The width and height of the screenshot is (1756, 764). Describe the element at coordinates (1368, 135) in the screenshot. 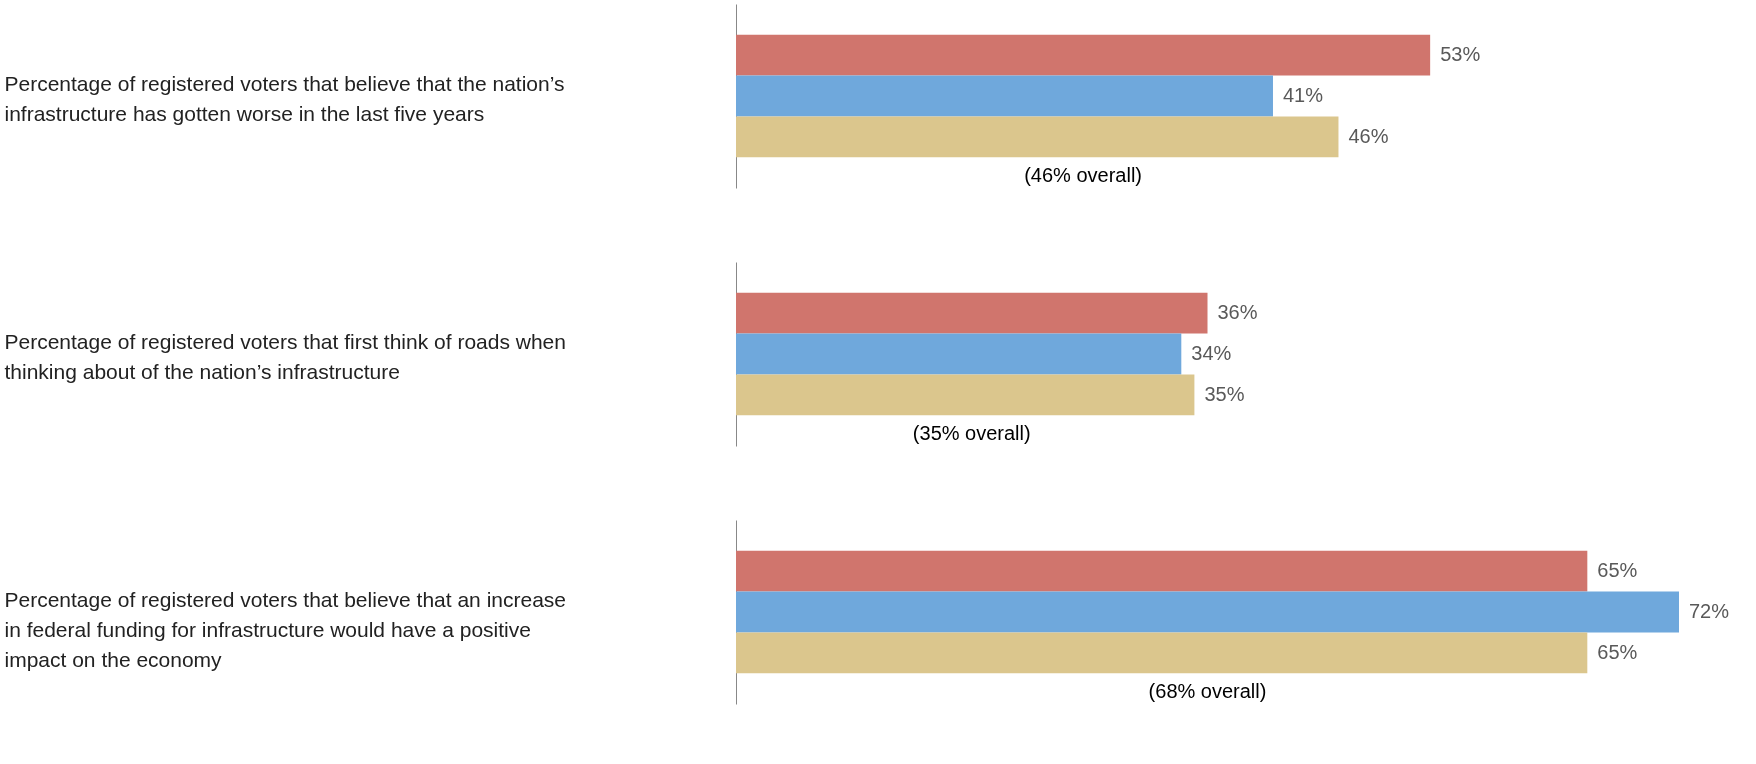

I see `data-label: 46%` at that location.